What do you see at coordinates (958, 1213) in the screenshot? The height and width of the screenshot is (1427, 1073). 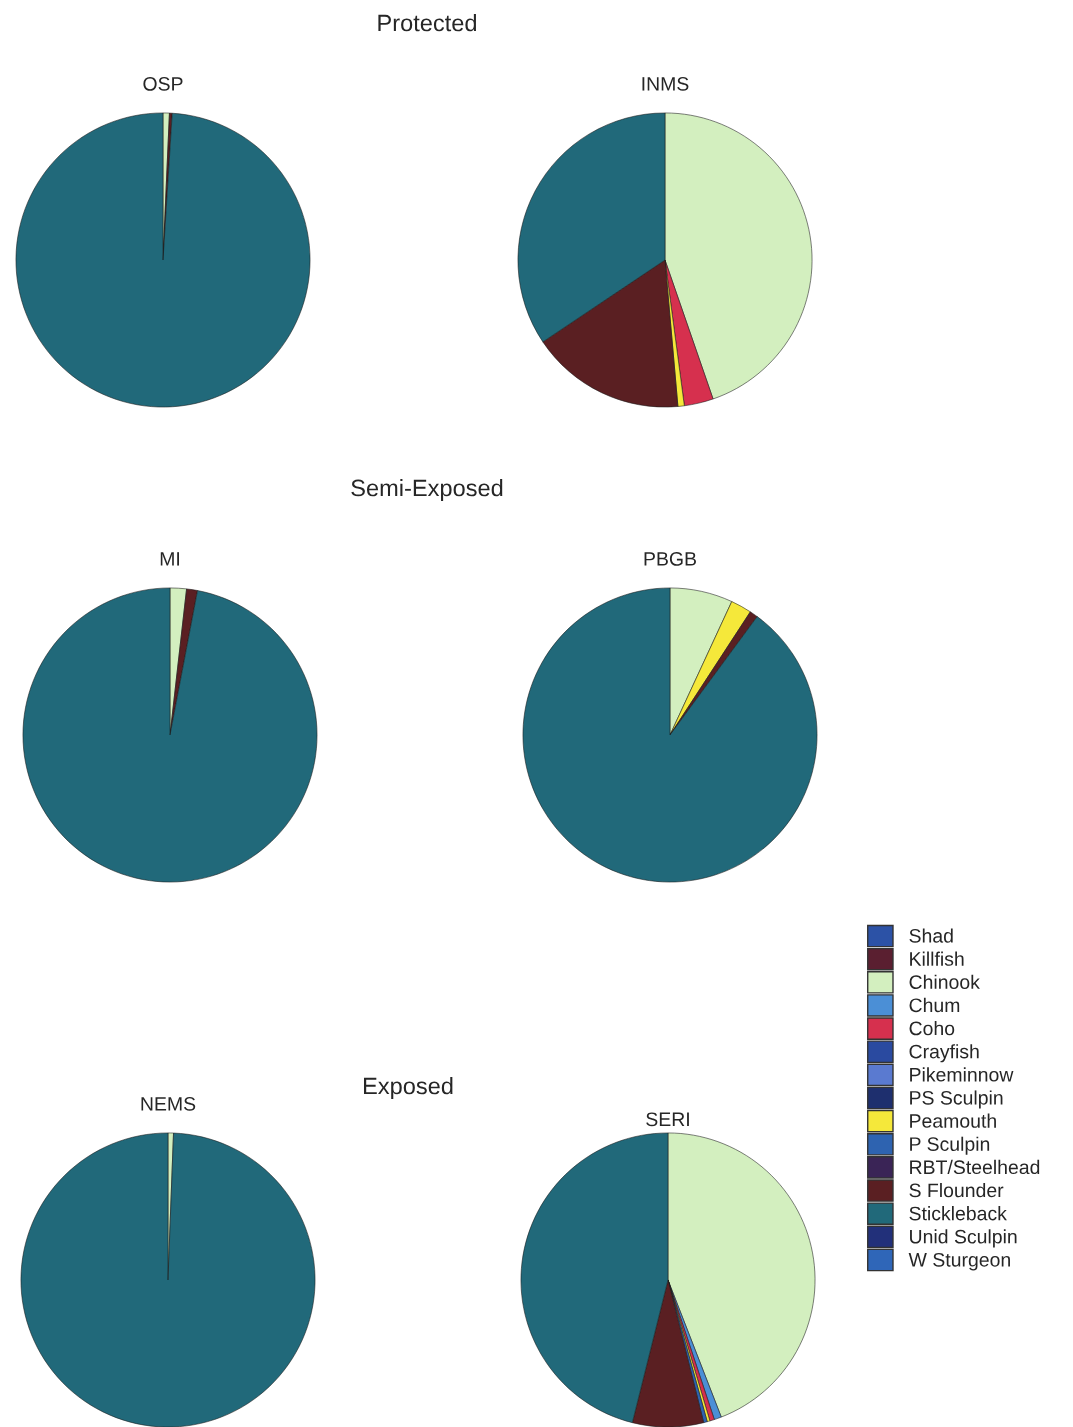 I see `legend-label: Stickleback` at bounding box center [958, 1213].